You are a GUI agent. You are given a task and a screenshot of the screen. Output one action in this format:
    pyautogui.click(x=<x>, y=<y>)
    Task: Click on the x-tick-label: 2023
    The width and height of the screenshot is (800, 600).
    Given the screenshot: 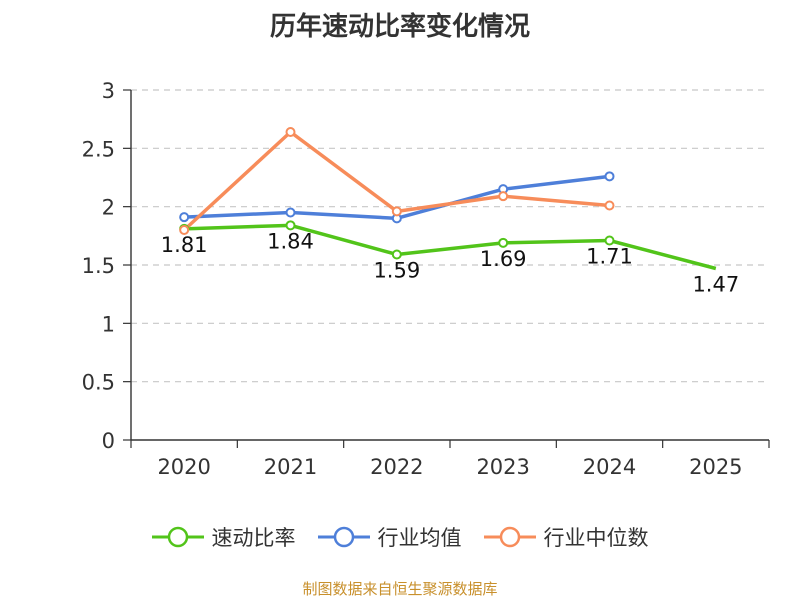 What is the action you would take?
    pyautogui.click(x=502, y=467)
    